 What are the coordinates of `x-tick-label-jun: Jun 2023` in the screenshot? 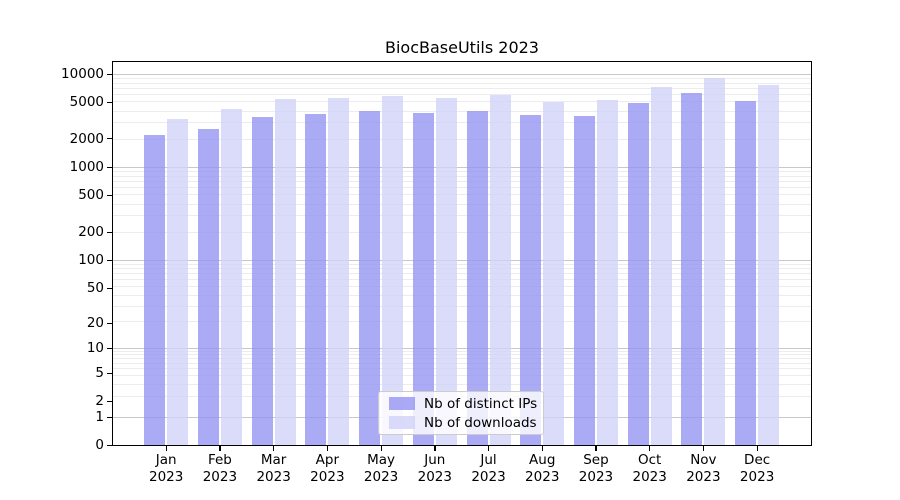 It's located at (434, 468).